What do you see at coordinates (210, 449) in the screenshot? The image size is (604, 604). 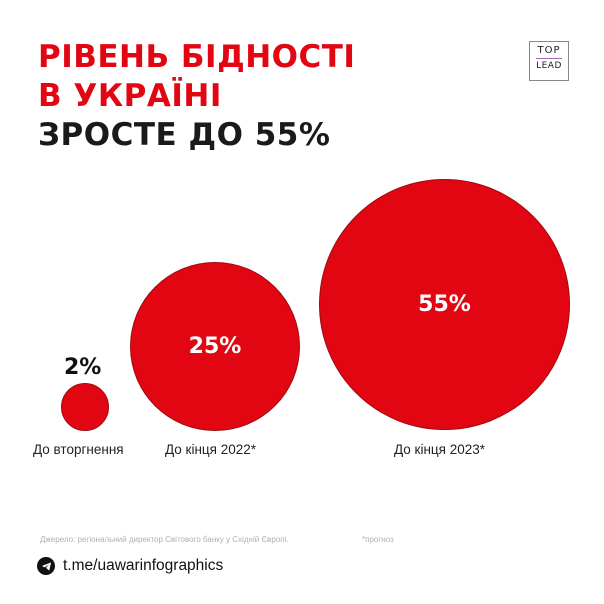 I see `bubble-label-end-2022: До кінця 2022*` at bounding box center [210, 449].